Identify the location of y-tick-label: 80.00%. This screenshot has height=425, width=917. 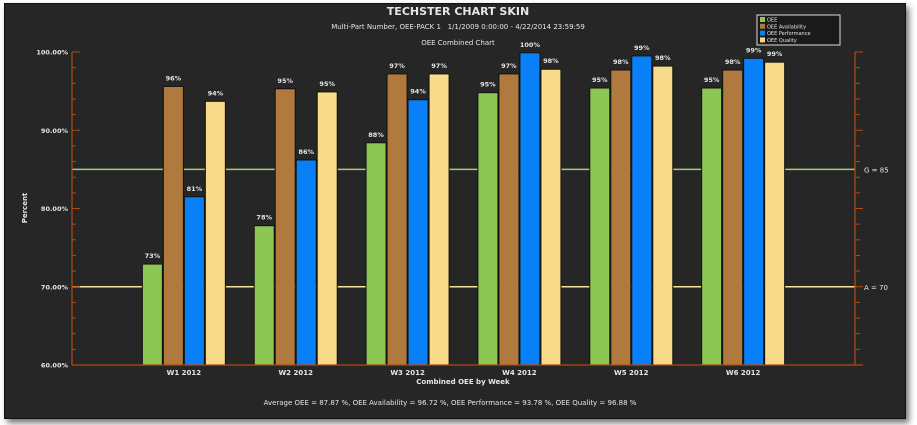
(55, 209).